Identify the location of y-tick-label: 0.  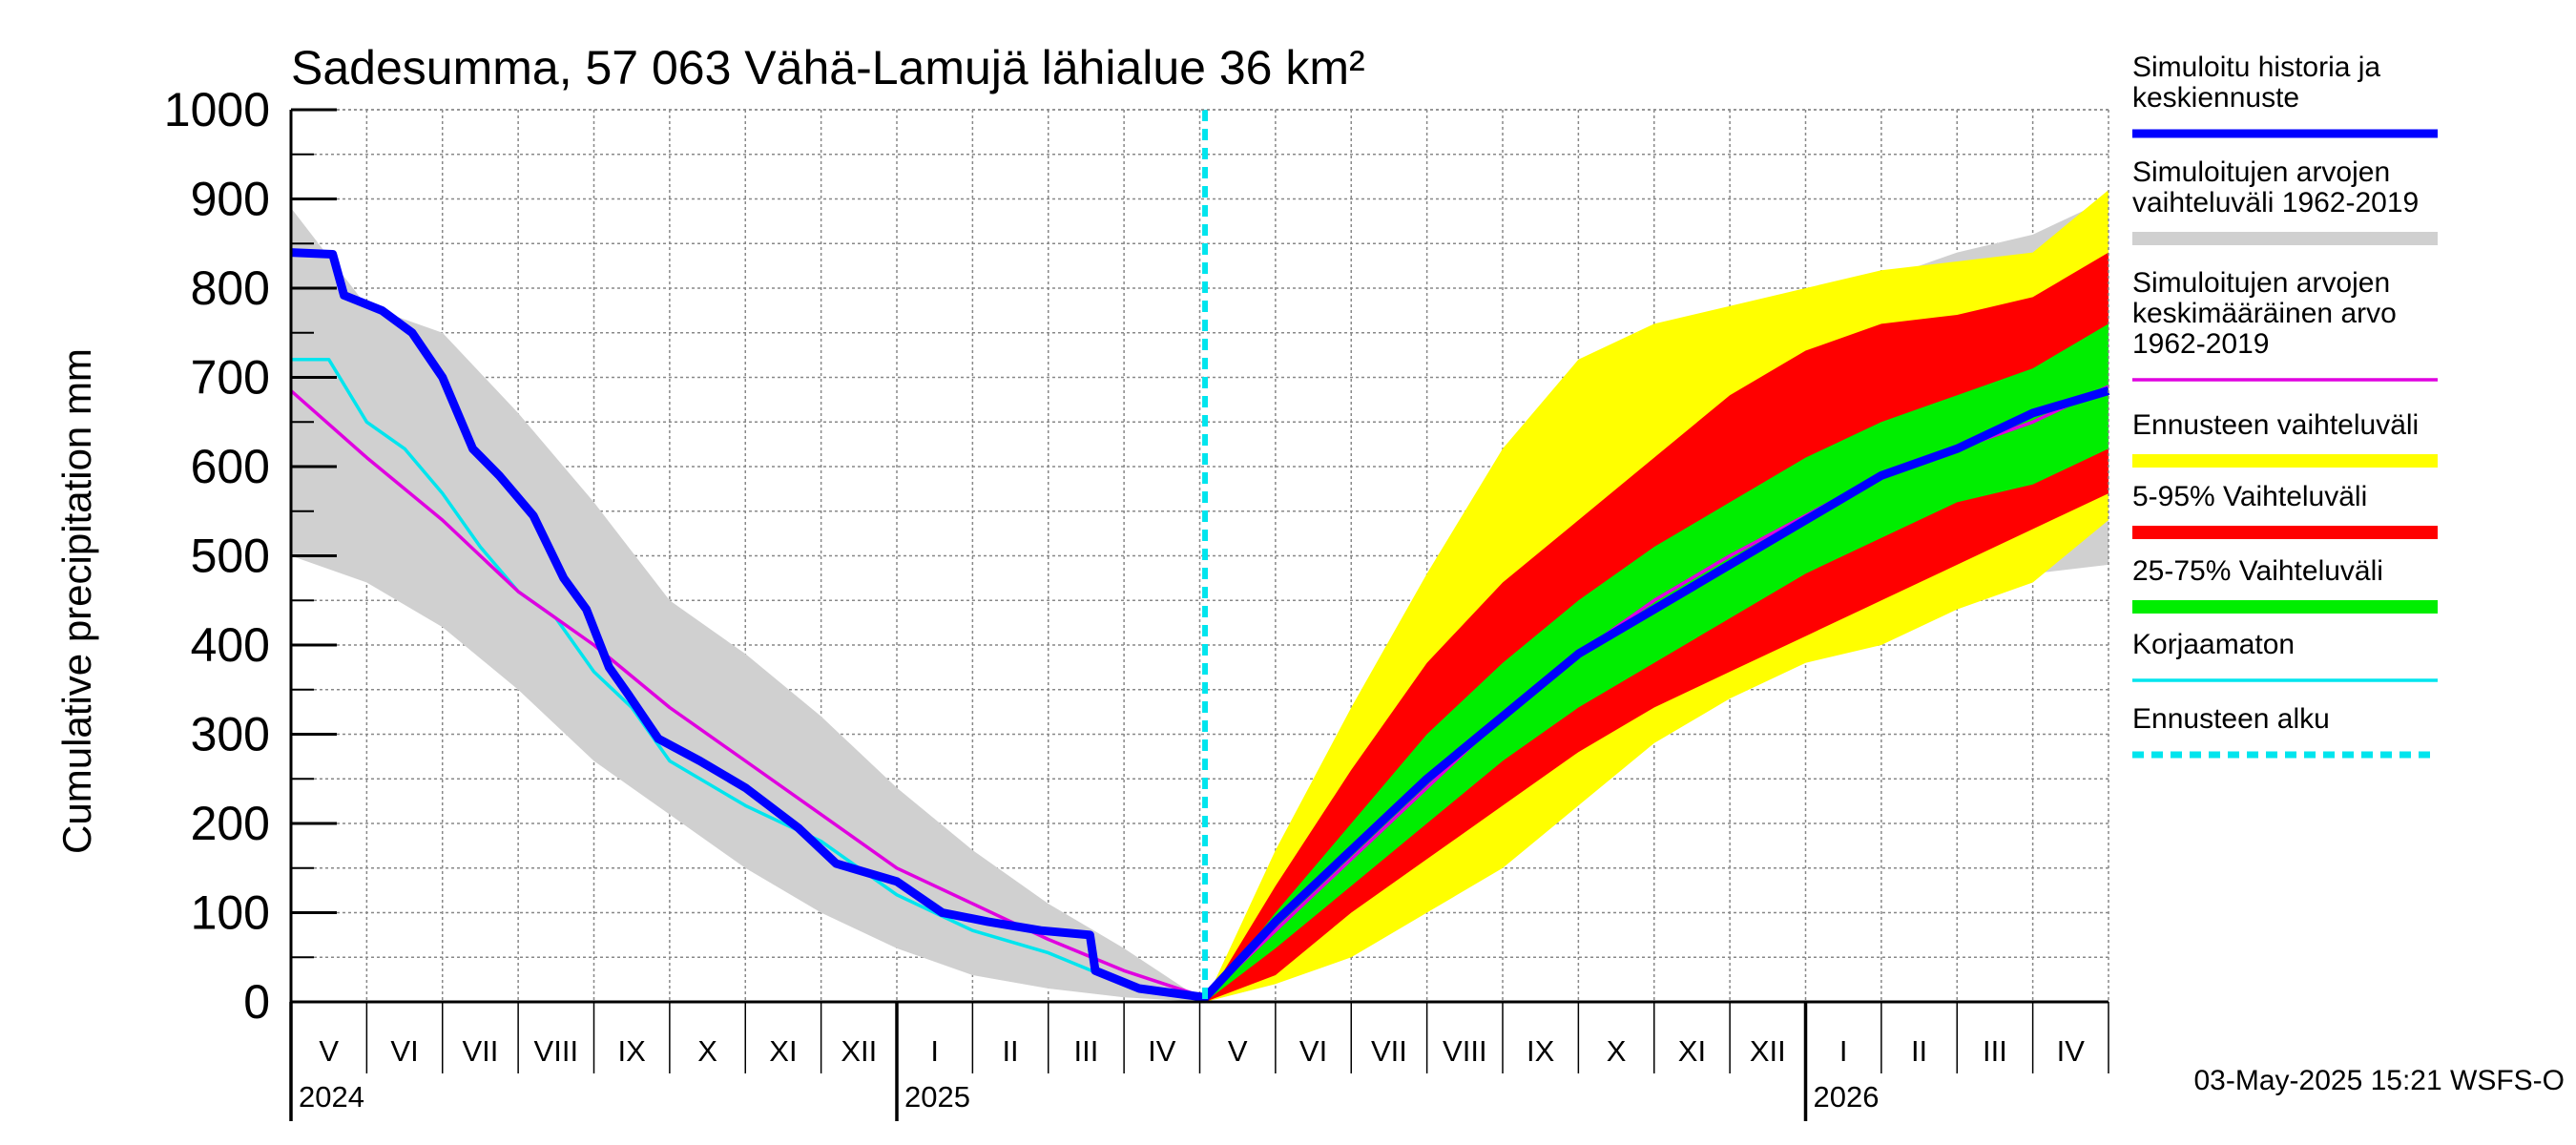
(256, 1002).